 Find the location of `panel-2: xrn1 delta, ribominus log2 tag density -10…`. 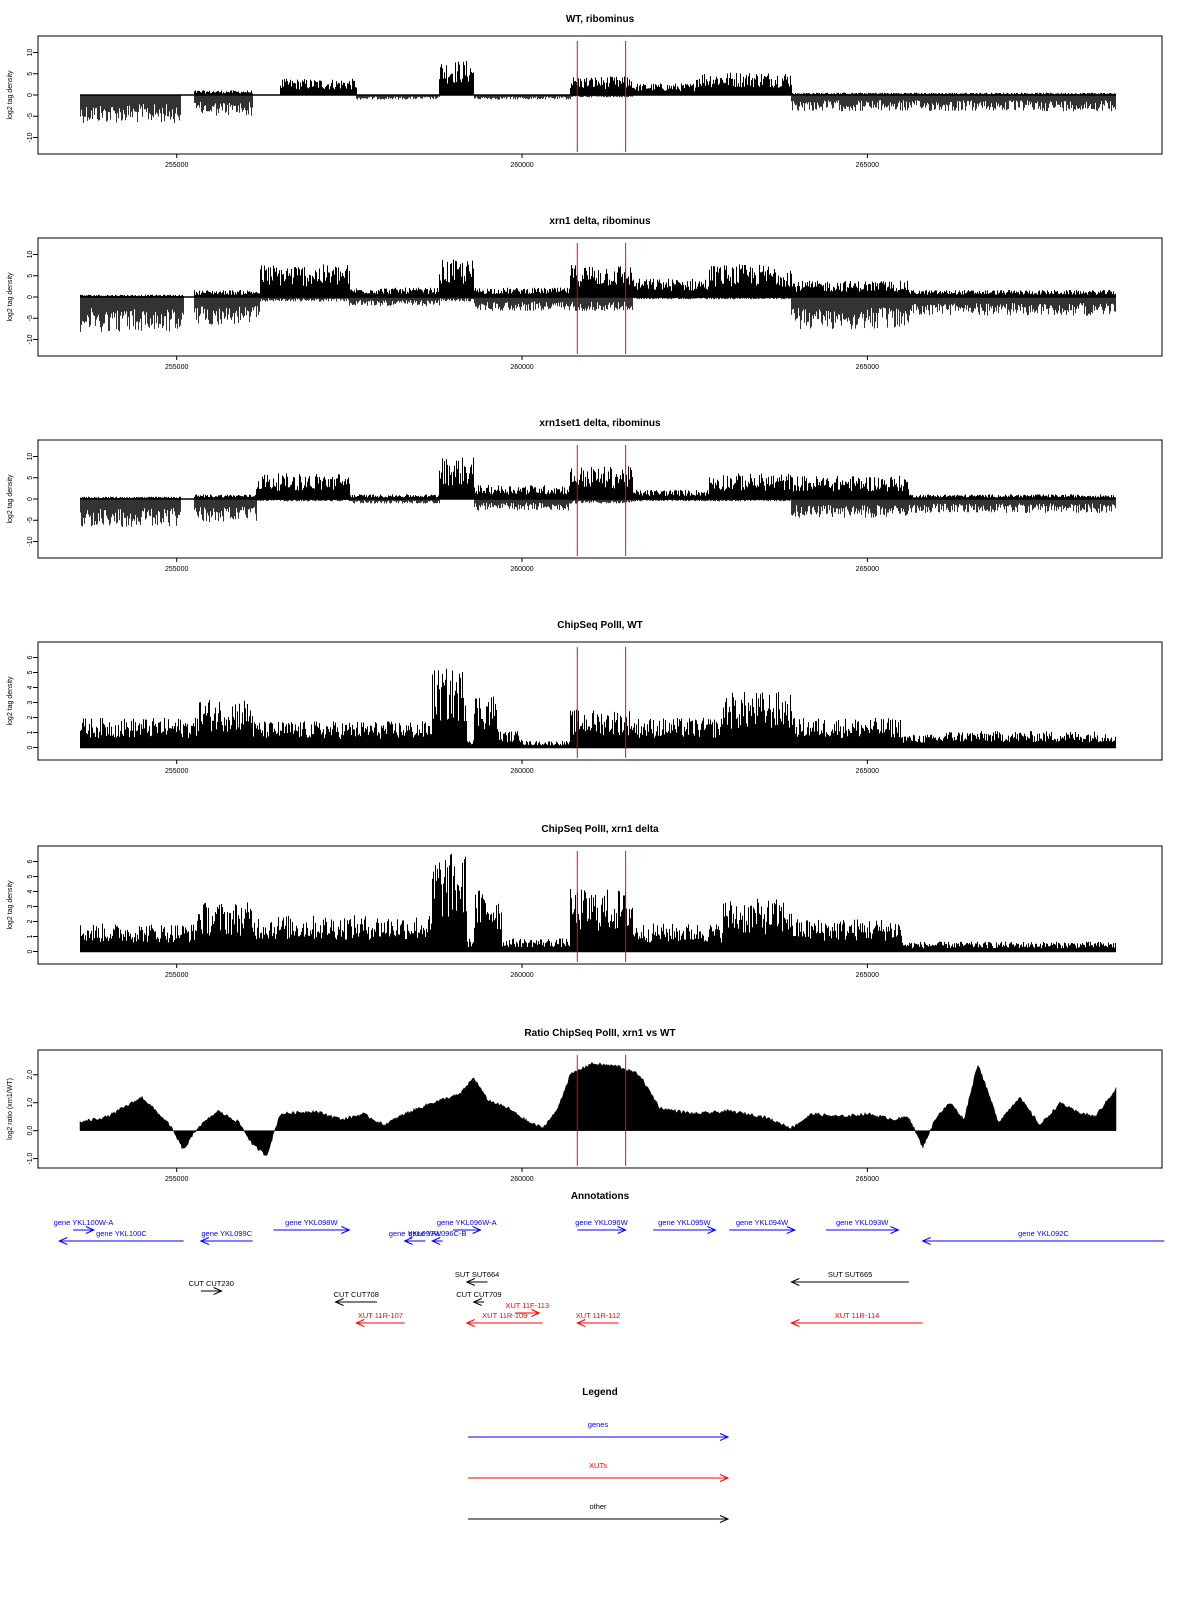

panel-2: xrn1 delta, ribominus log2 tag density -10… is located at coordinates (585, 293).